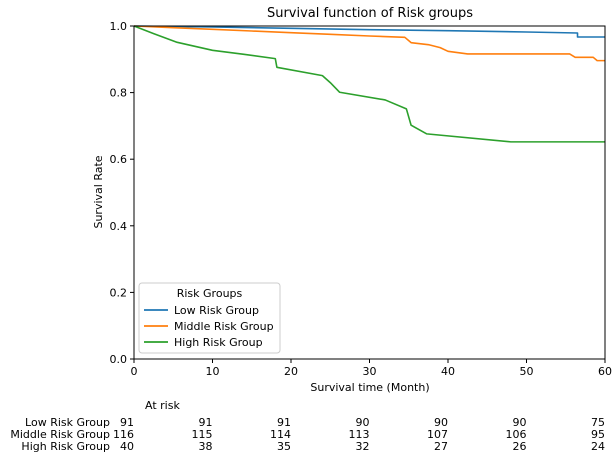 The width and height of the screenshot is (614, 461). Describe the element at coordinates (284, 446) in the screenshot. I see `at-risk-value-2-2: 35` at that location.